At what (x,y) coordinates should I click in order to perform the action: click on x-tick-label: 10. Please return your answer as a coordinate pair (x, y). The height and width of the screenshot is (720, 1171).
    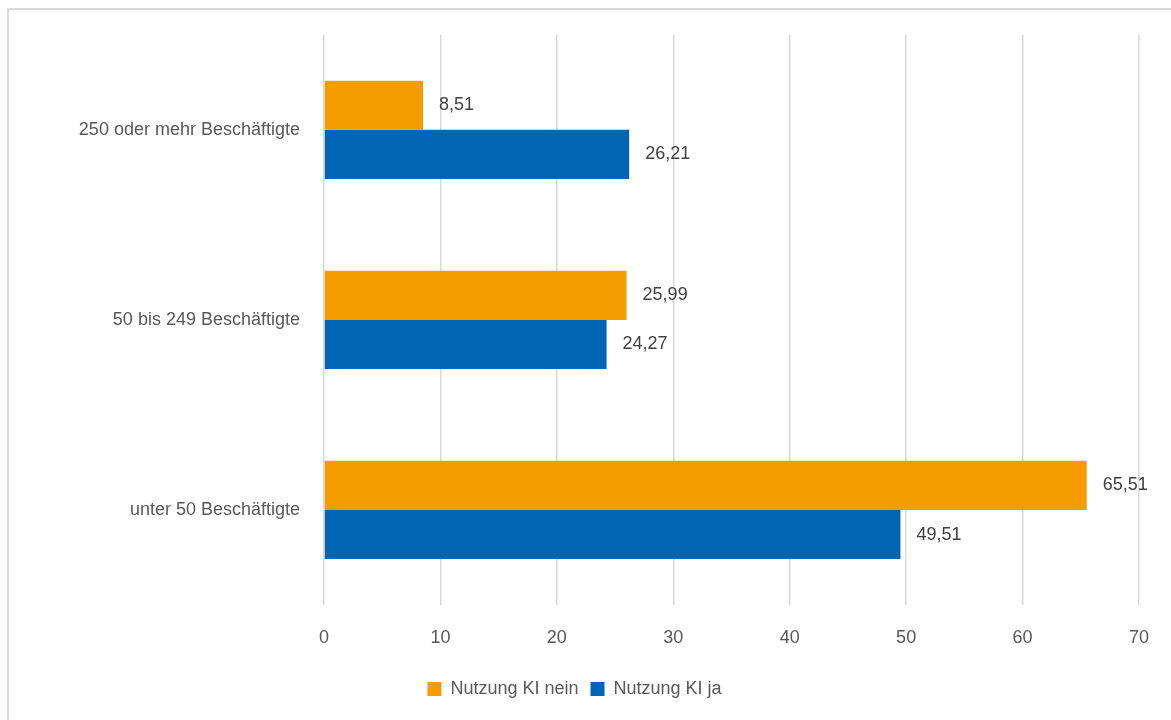
    Looking at the image, I should click on (440, 636).